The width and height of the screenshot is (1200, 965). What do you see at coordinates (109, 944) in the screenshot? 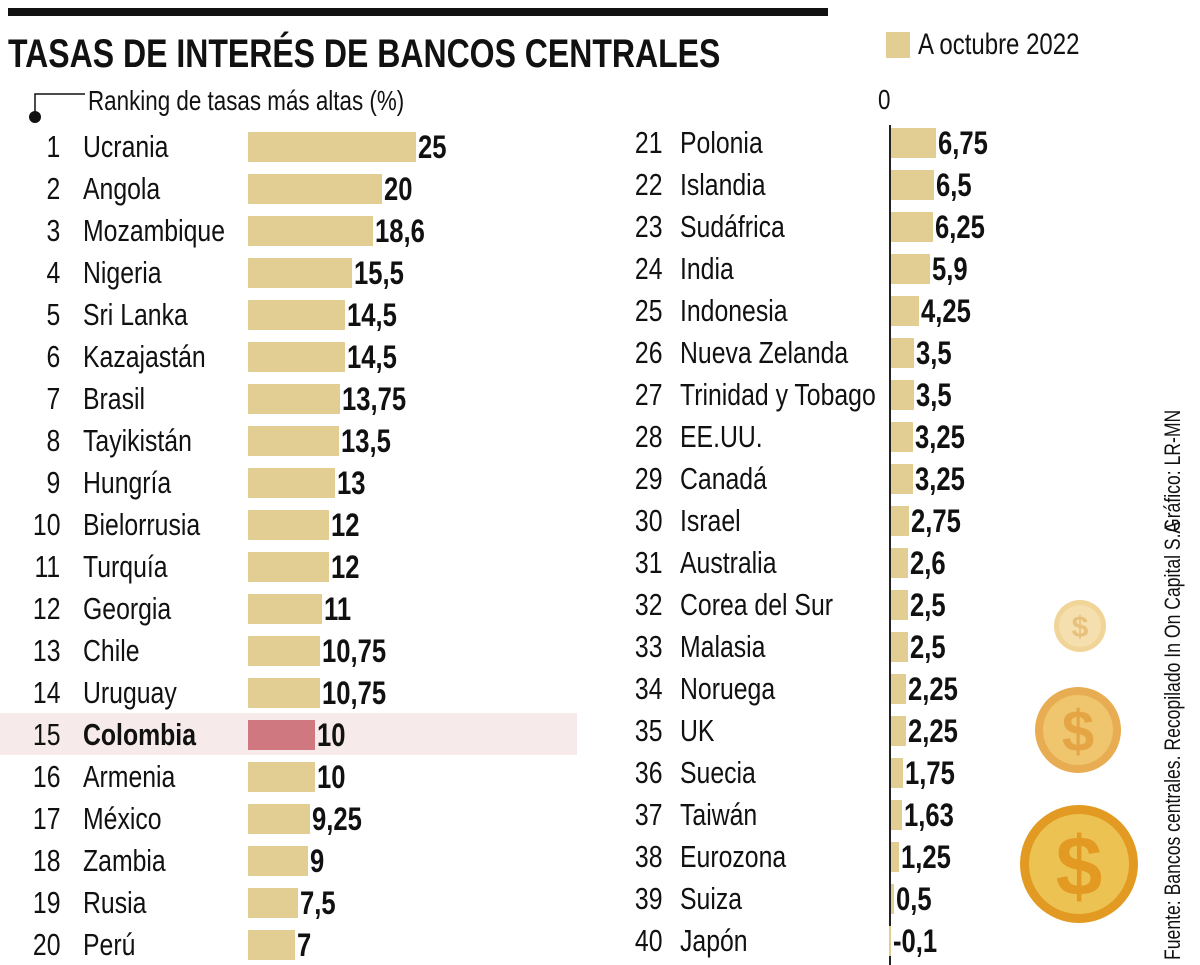
I see `country-label: Perú` at bounding box center [109, 944].